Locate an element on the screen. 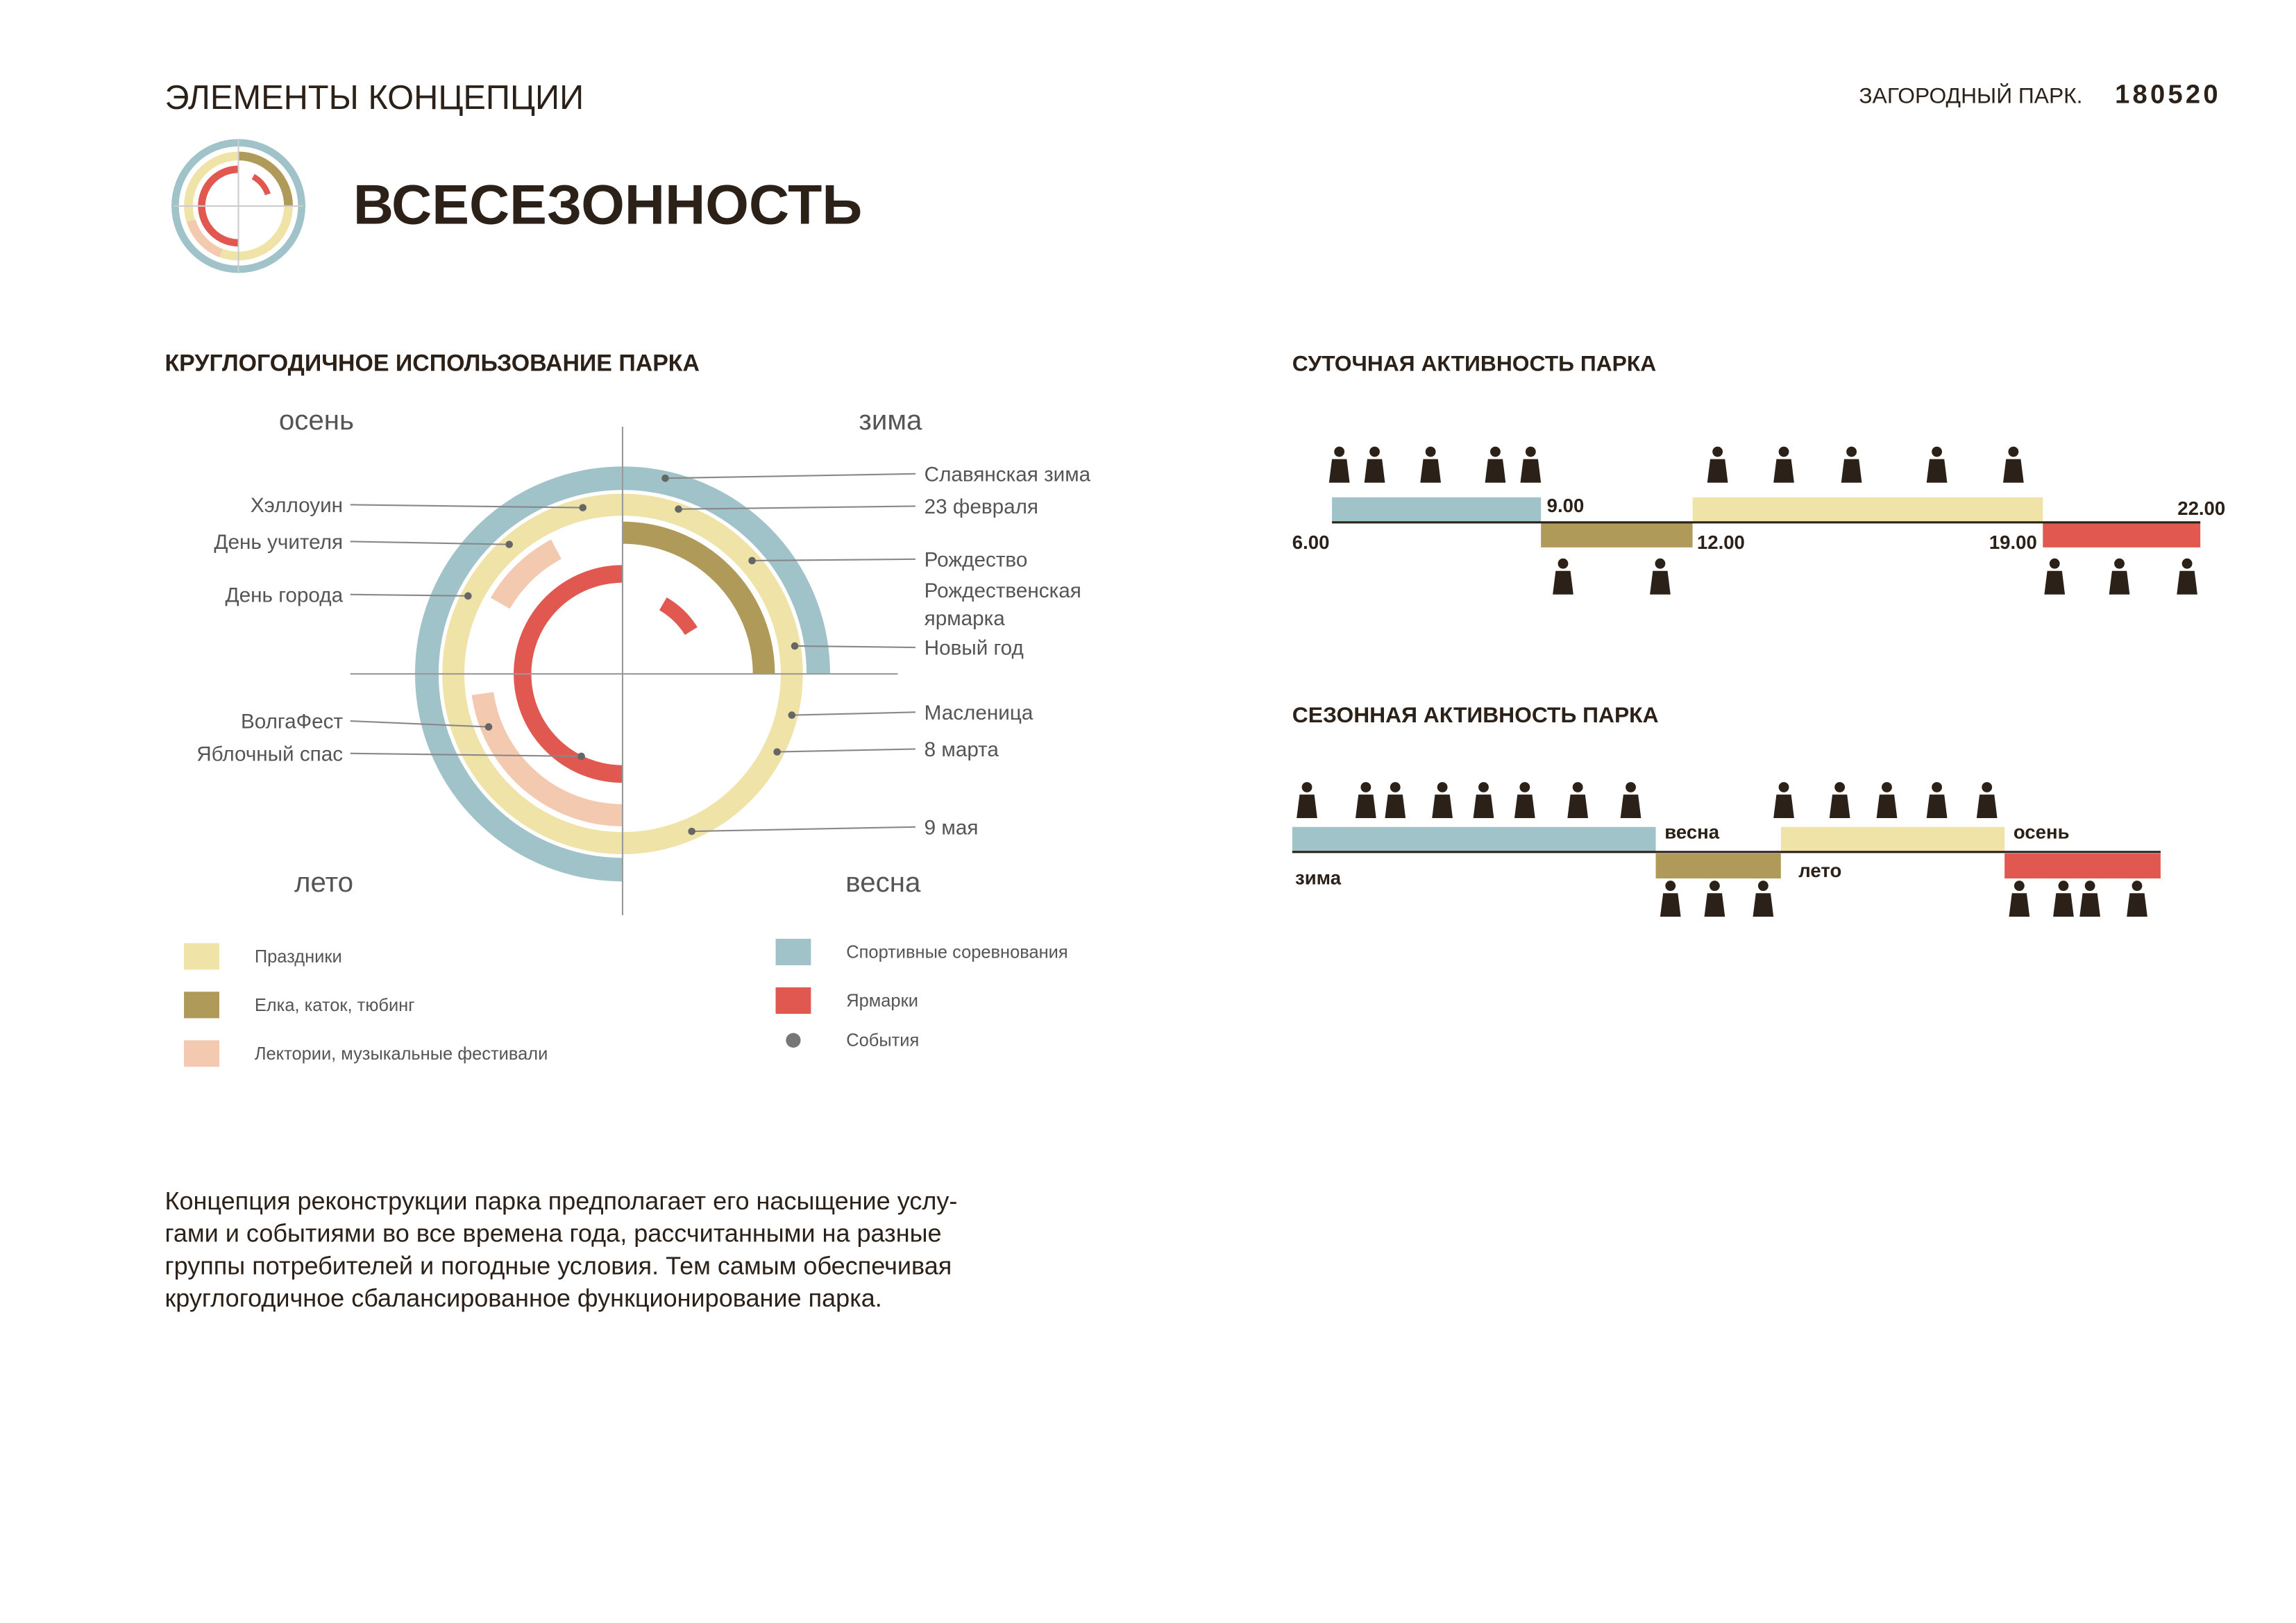 This screenshot has width=2296, height=1623. season-bar-label: осень is located at coordinates (2042, 832).